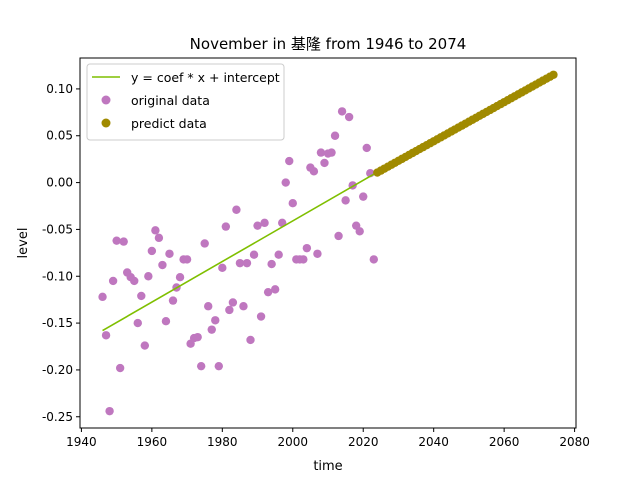  Describe the element at coordinates (59, 89) in the screenshot. I see `y-tick-label: 0.10` at that location.